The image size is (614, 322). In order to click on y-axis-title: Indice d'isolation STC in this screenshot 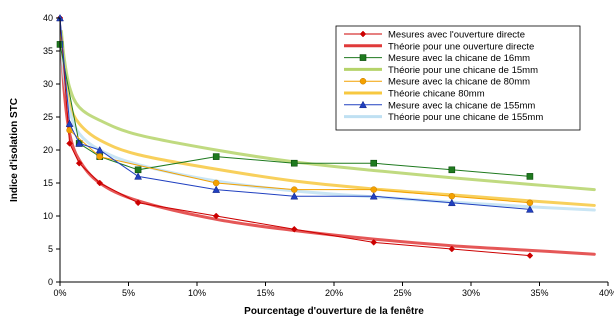, I will do `click(14, 150)`.